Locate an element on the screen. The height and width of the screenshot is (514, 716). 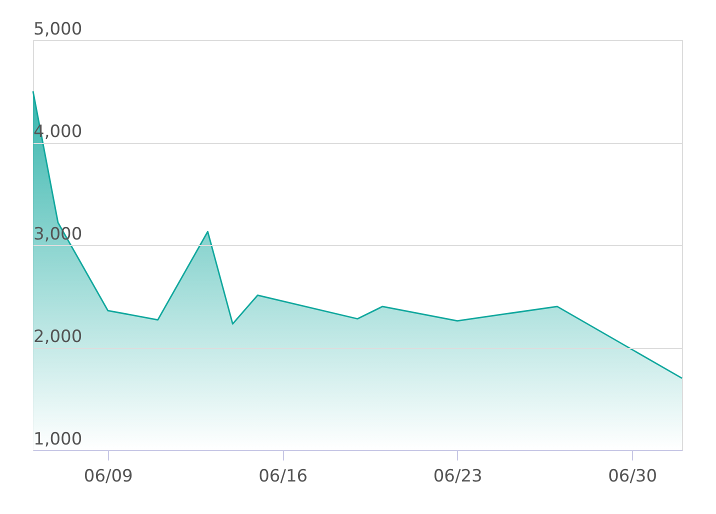
y-tick-label: 5,000 is located at coordinates (58, 30).